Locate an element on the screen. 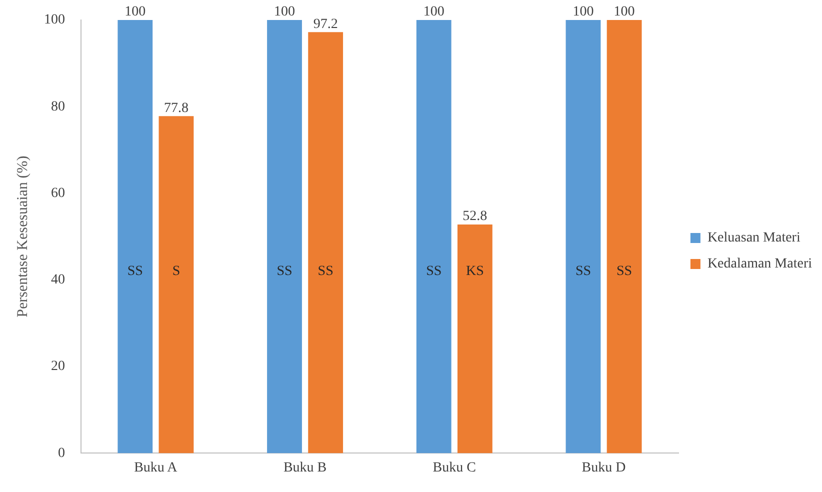 This screenshot has width=822, height=492. annotation: KS is located at coordinates (475, 271).